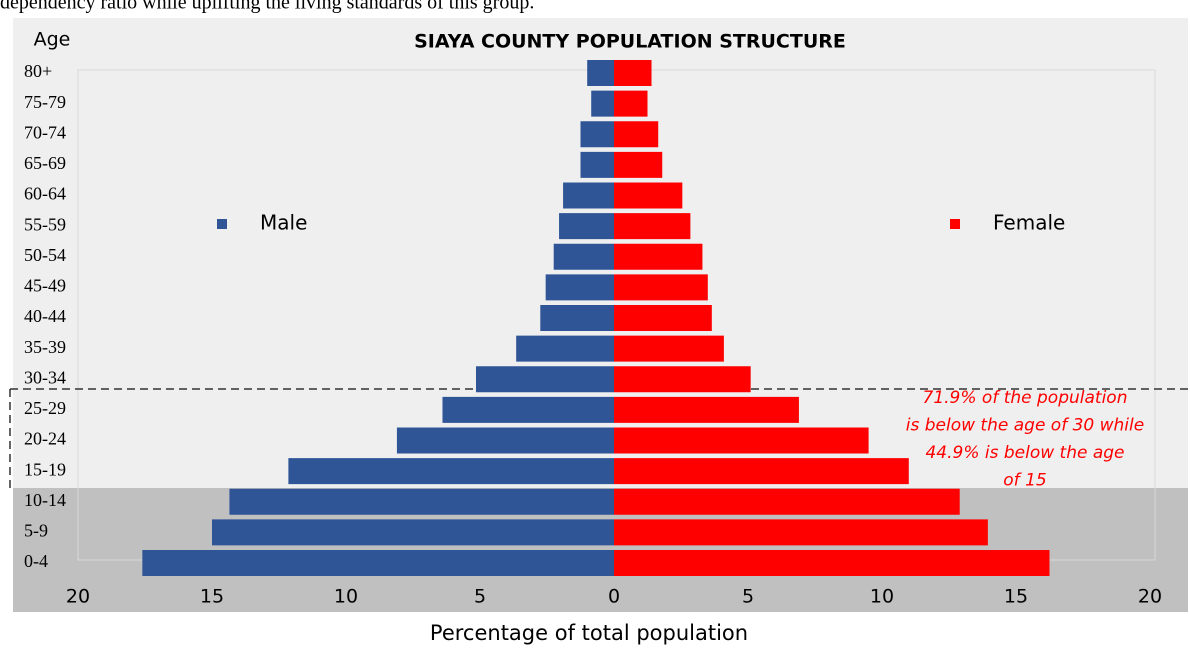 The width and height of the screenshot is (1190, 653). Describe the element at coordinates (589, 633) in the screenshot. I see `x-axis-title: Percentage of total population` at that location.